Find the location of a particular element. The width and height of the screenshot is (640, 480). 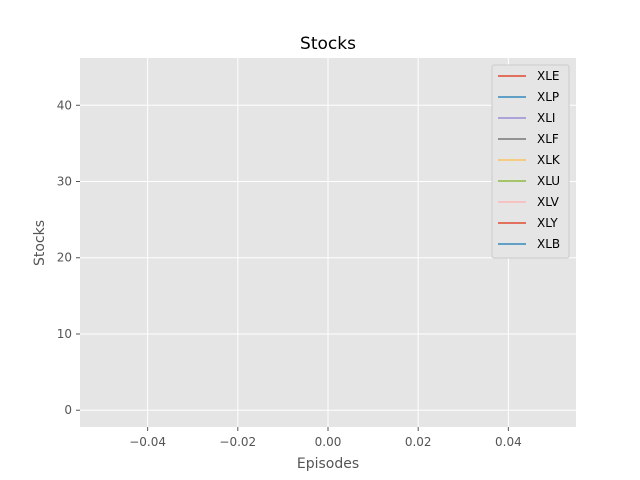

x-tick-label: −0.04 is located at coordinates (147, 442).